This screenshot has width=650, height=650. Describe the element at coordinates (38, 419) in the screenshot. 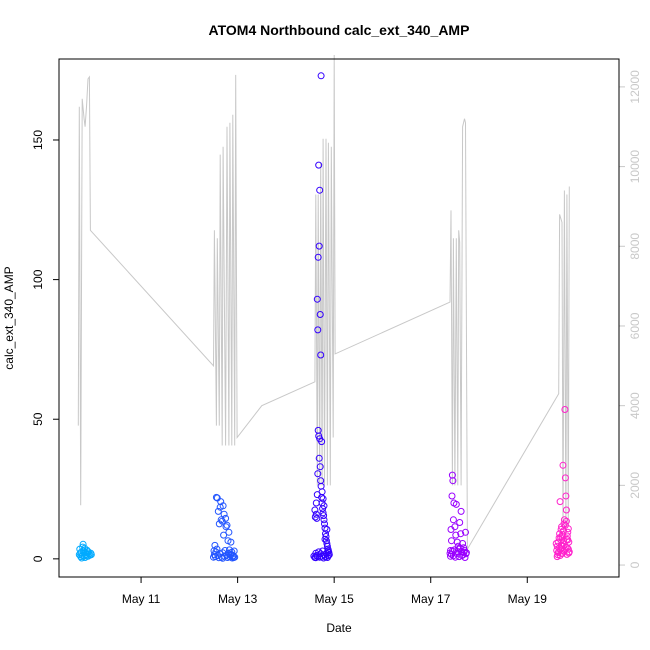

I see `y-tick-label: 50` at that location.